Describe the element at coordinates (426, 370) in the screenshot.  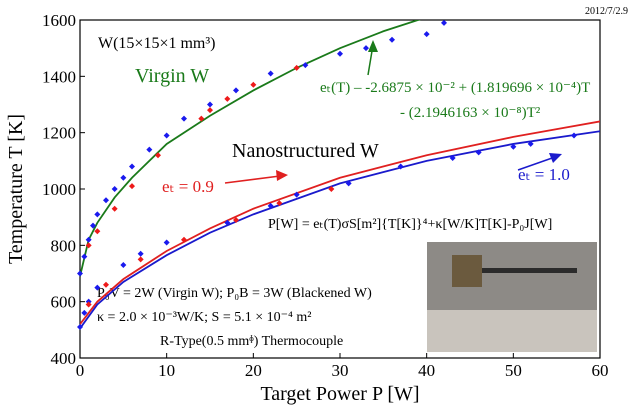
I see `x-tick-label: 40` at that location.